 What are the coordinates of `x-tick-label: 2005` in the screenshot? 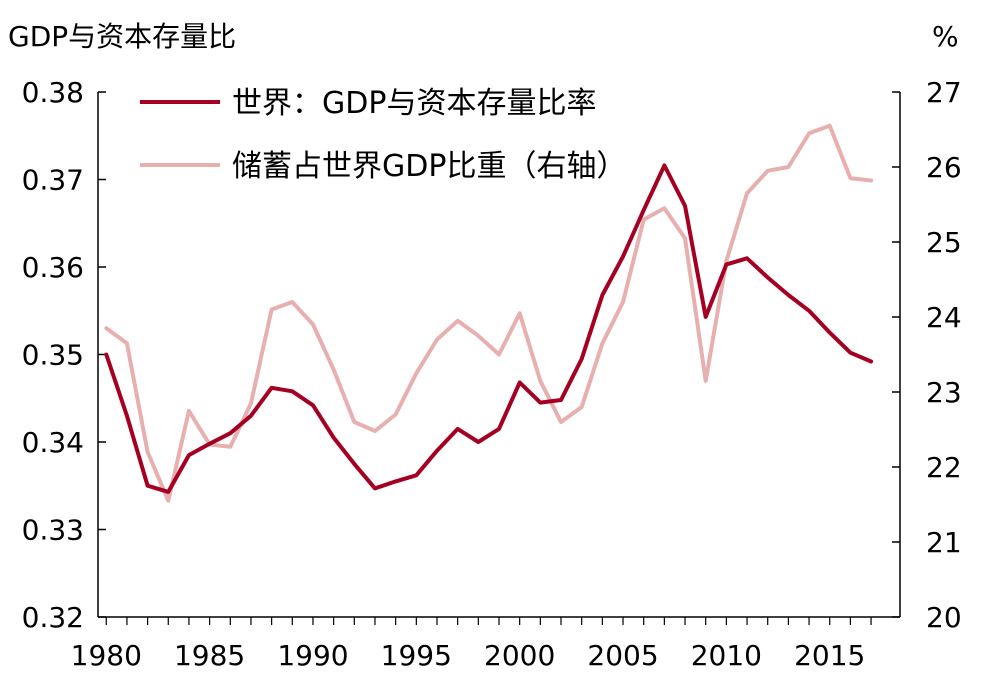 It's located at (622, 655).